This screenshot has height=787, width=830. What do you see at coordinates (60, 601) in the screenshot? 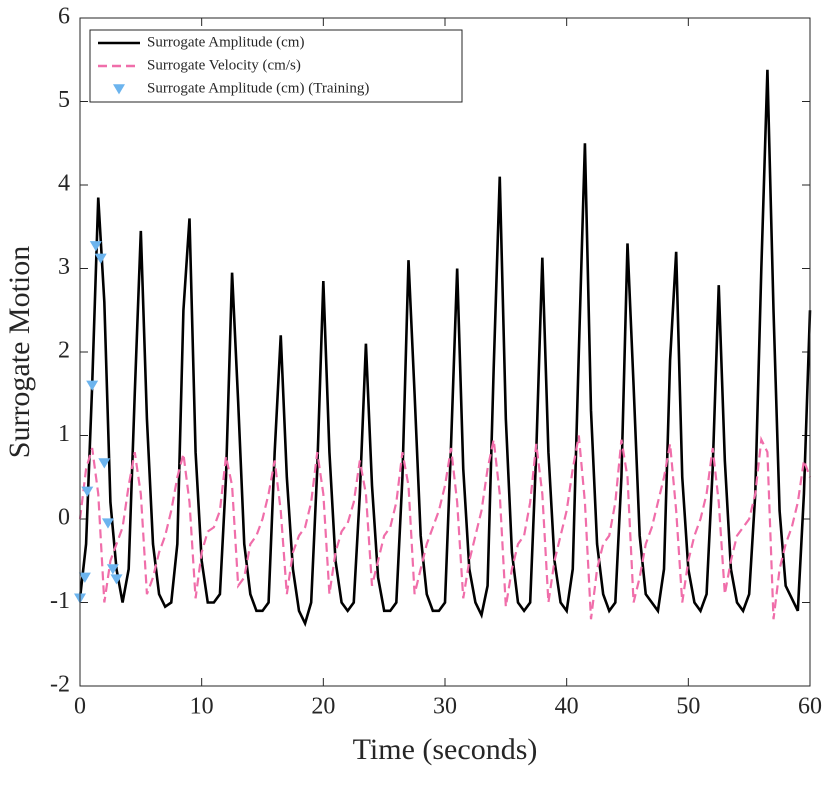
I see `y-tick-label: -1` at bounding box center [60, 601].